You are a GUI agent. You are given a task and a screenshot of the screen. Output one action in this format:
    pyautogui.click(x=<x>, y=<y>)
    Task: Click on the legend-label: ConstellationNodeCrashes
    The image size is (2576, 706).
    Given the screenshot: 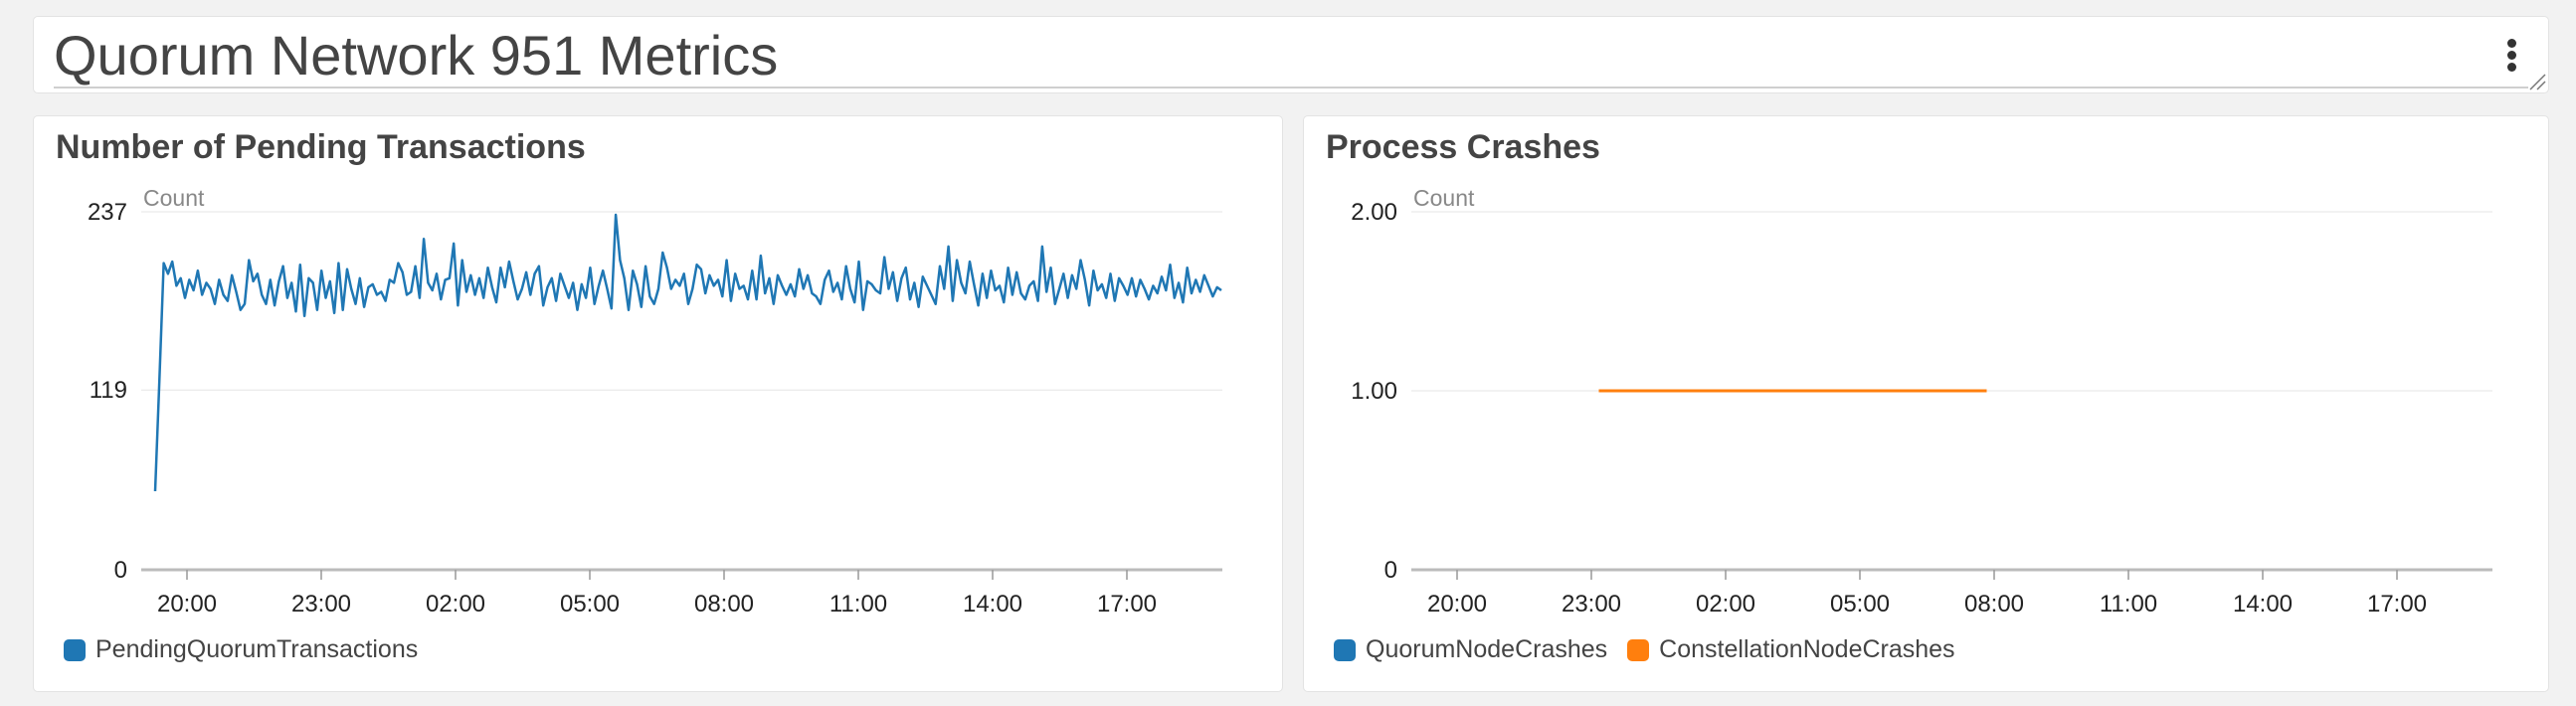 What is the action you would take?
    pyautogui.click(x=1807, y=649)
    